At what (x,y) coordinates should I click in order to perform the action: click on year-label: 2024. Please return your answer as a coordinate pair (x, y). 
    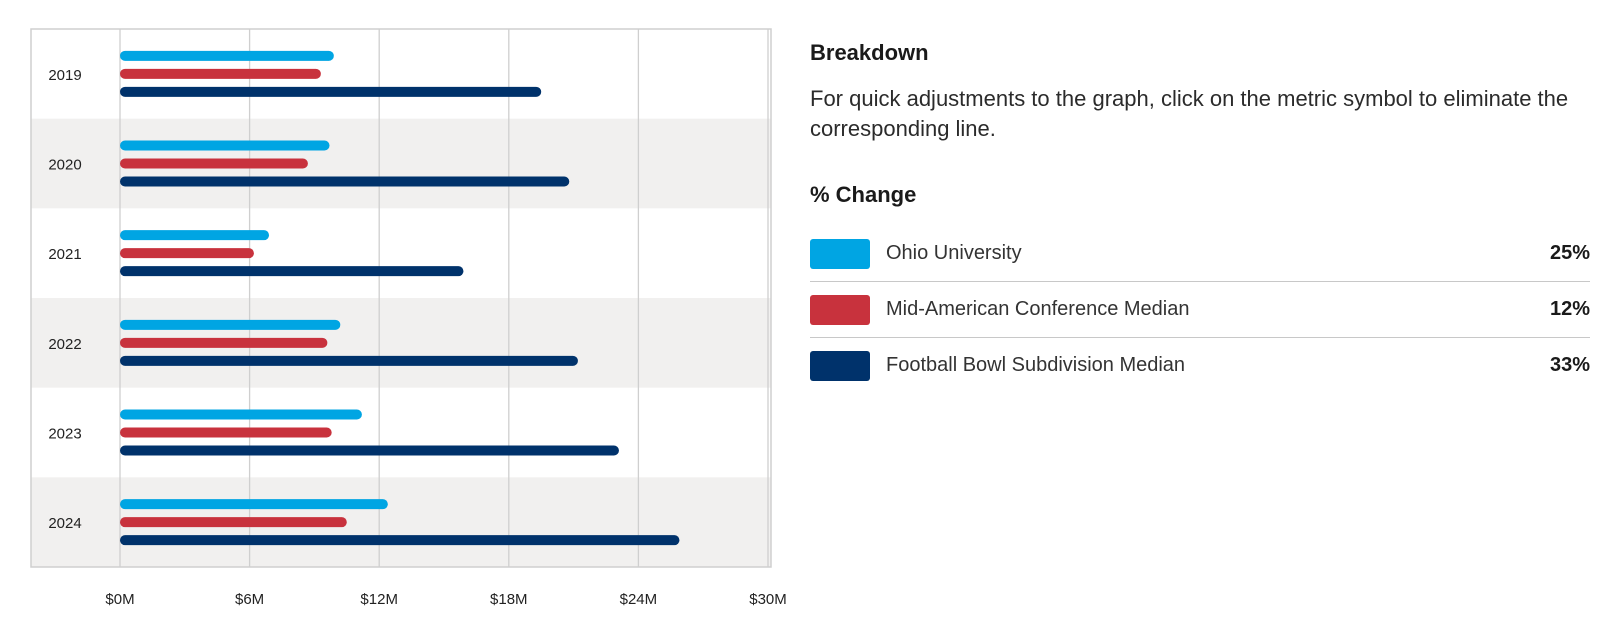
    Looking at the image, I should click on (64, 523).